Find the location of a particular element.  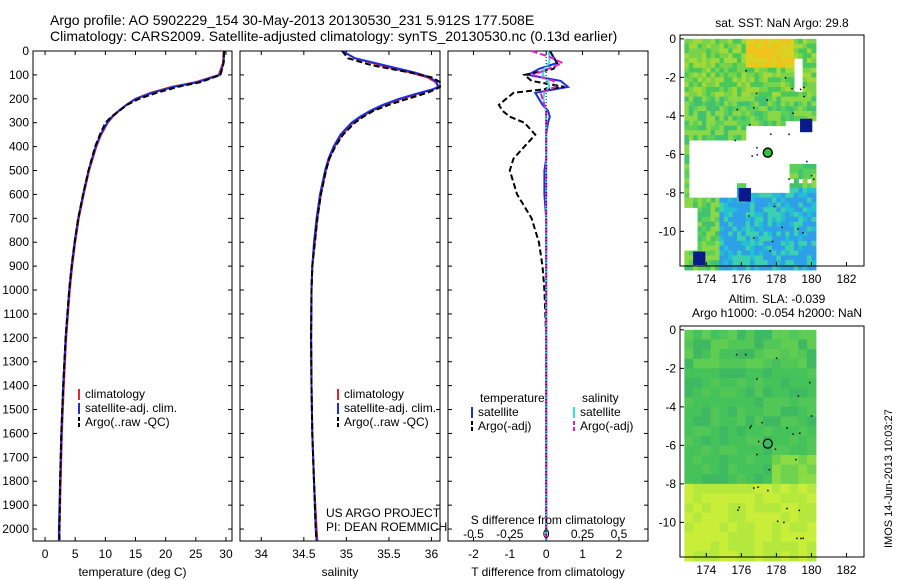

argo-position-marker is located at coordinates (767, 443).